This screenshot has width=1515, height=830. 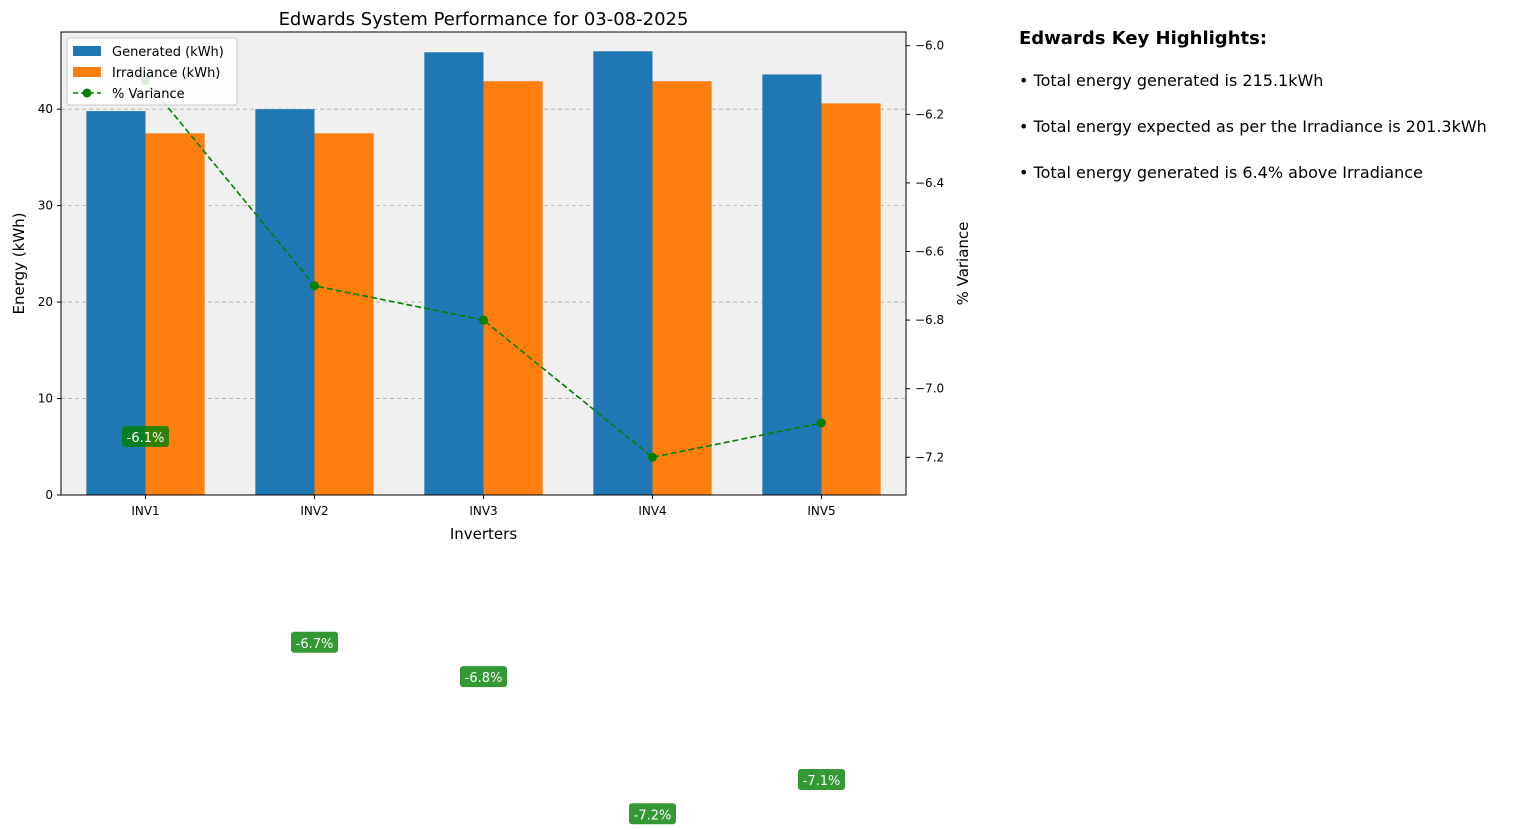 What do you see at coordinates (963, 264) in the screenshot?
I see `y2-axis-label: % Variance` at bounding box center [963, 264].